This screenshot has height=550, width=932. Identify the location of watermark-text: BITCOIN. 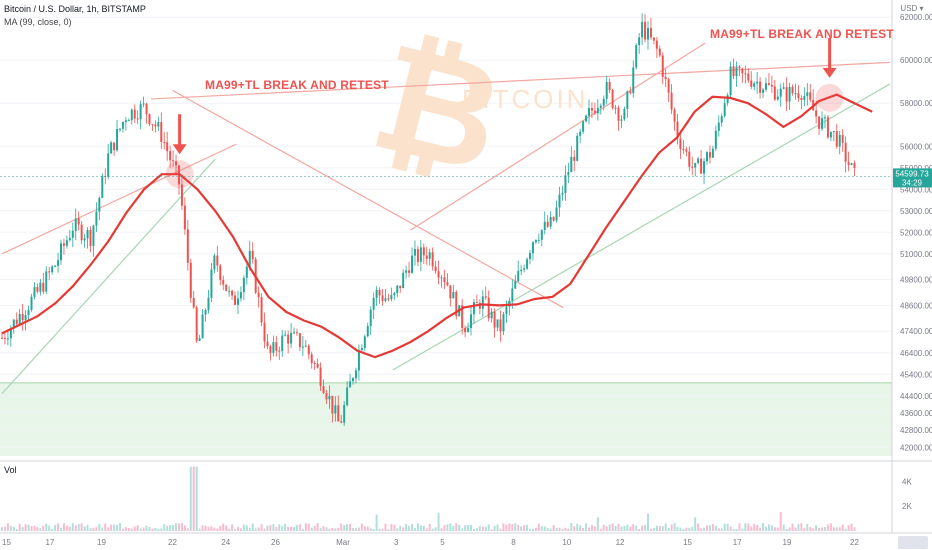
(525, 99).